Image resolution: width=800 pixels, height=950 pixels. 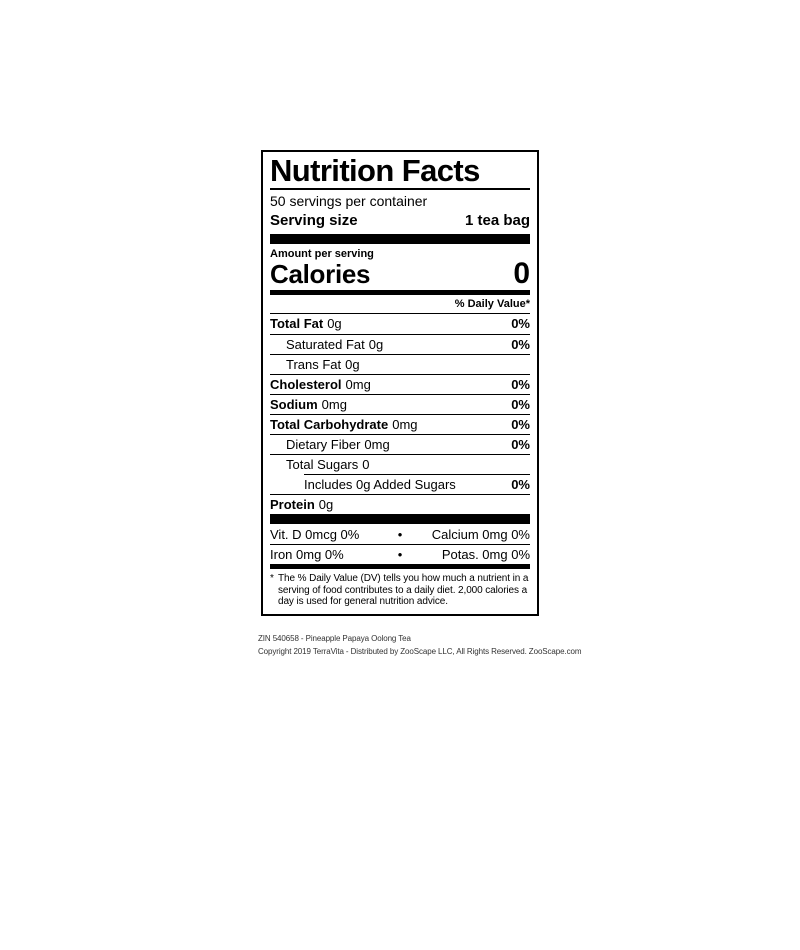 I want to click on title-divider, so click(x=400, y=189).